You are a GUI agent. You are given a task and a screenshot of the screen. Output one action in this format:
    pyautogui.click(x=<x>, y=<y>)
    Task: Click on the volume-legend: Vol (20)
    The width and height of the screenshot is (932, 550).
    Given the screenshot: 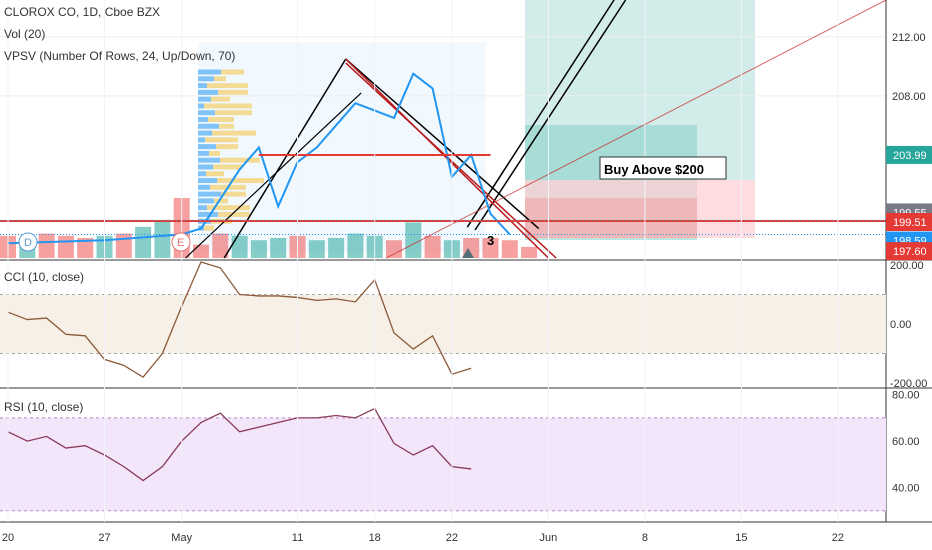 What is the action you would take?
    pyautogui.click(x=24, y=34)
    